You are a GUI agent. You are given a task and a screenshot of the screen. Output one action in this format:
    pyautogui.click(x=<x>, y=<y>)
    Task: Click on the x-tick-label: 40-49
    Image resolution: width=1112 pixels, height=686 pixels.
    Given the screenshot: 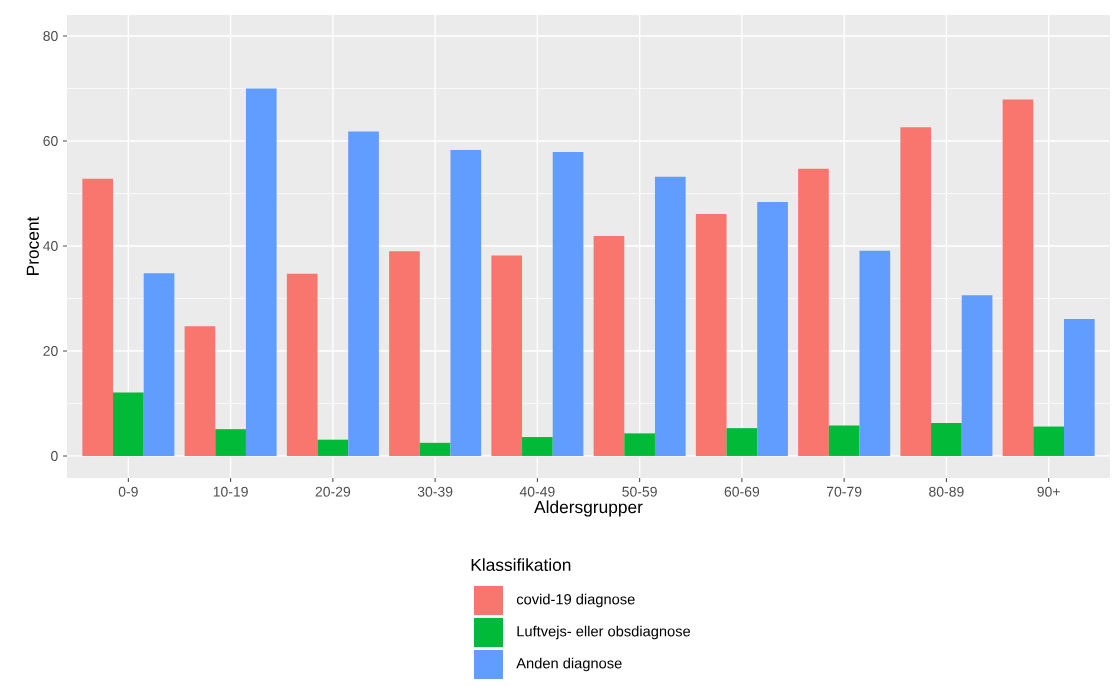 What is the action you would take?
    pyautogui.click(x=537, y=491)
    